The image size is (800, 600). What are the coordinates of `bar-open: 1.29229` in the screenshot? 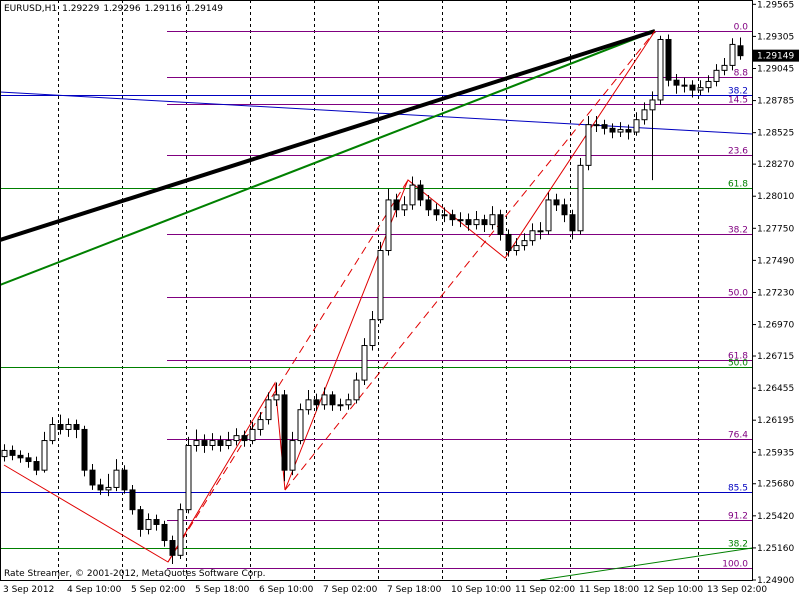 It's located at (80, 9).